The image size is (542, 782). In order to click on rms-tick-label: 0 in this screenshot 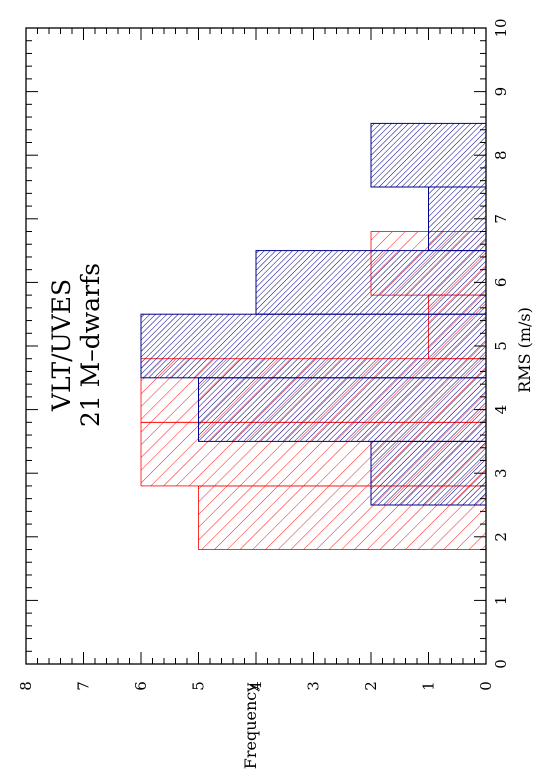, I will do `click(501, 664)`.